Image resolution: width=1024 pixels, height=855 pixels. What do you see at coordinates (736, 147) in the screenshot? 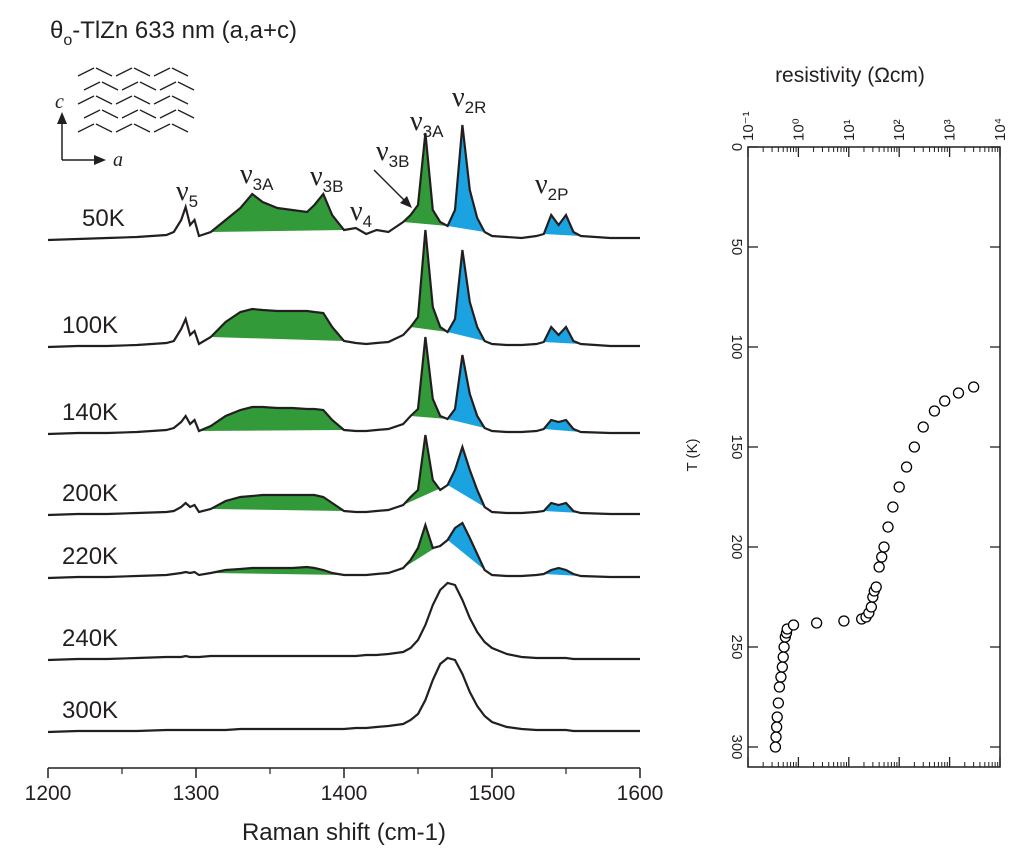
I see `y-tick-label: 0` at bounding box center [736, 147].